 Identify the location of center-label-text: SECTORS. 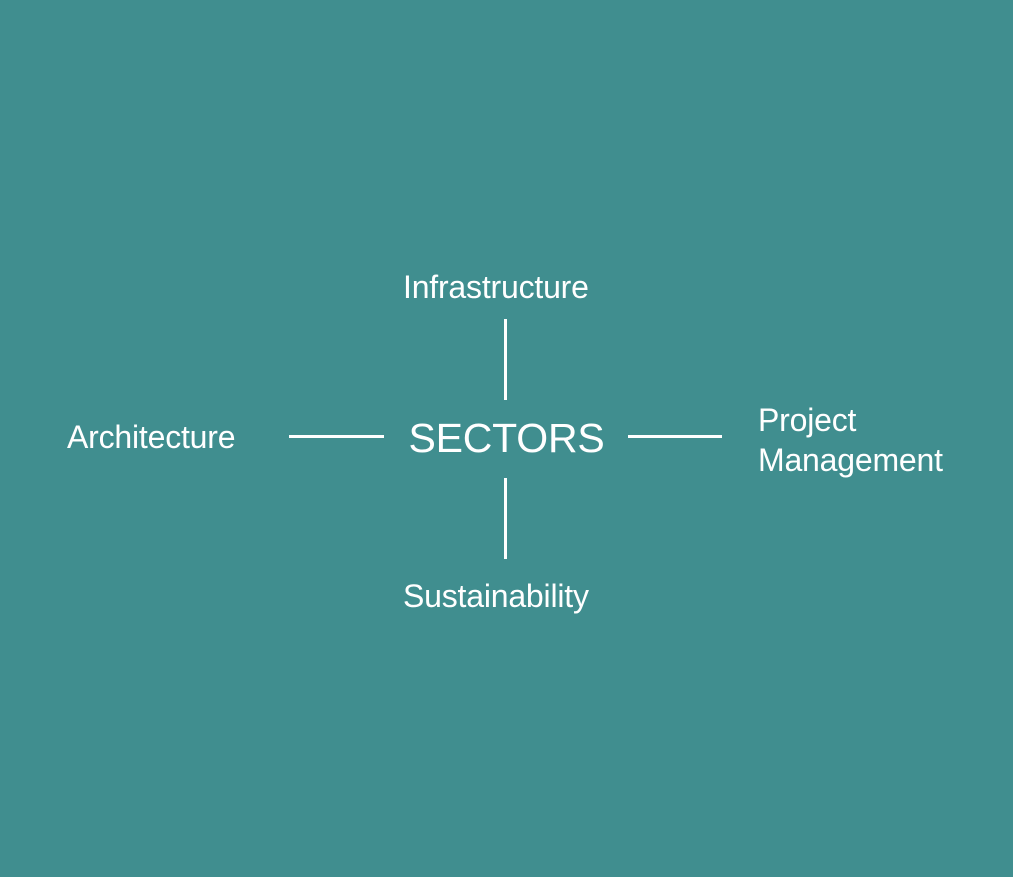
(506, 438).